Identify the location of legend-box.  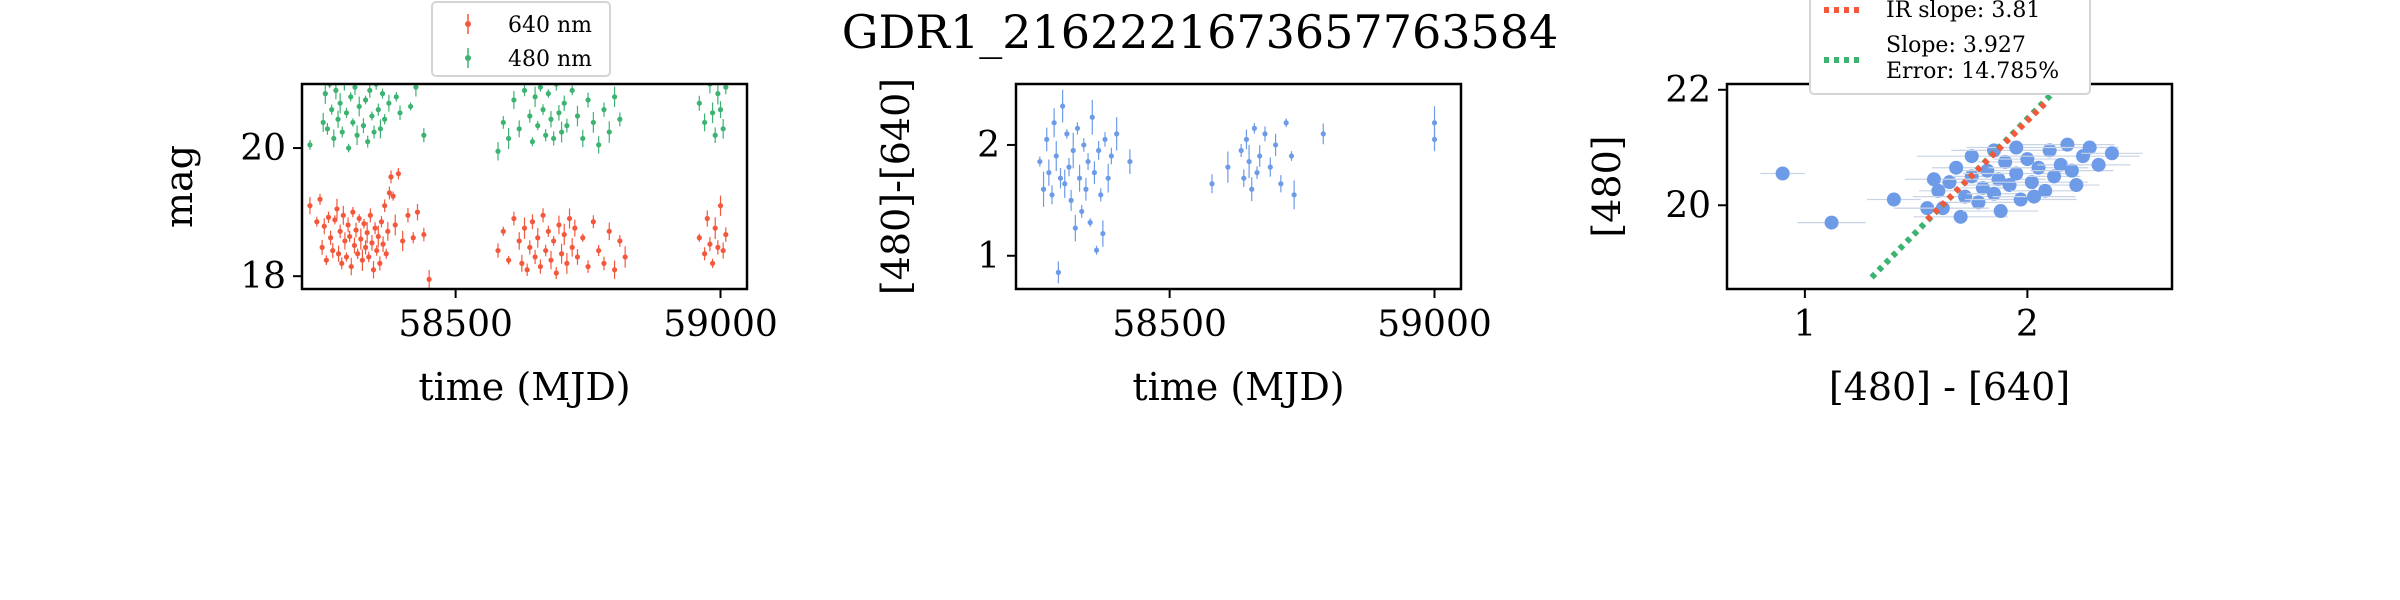
(521, 39).